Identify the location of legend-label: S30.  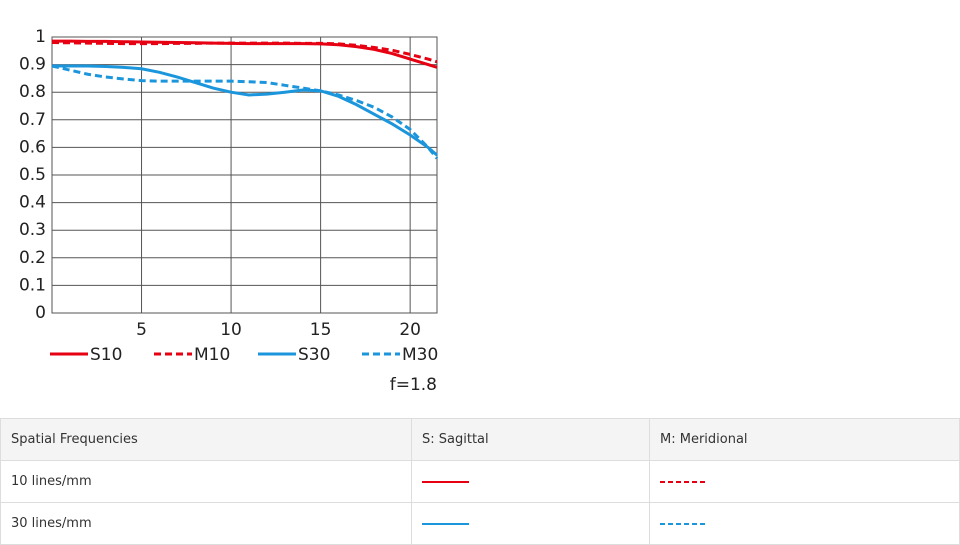
(314, 355).